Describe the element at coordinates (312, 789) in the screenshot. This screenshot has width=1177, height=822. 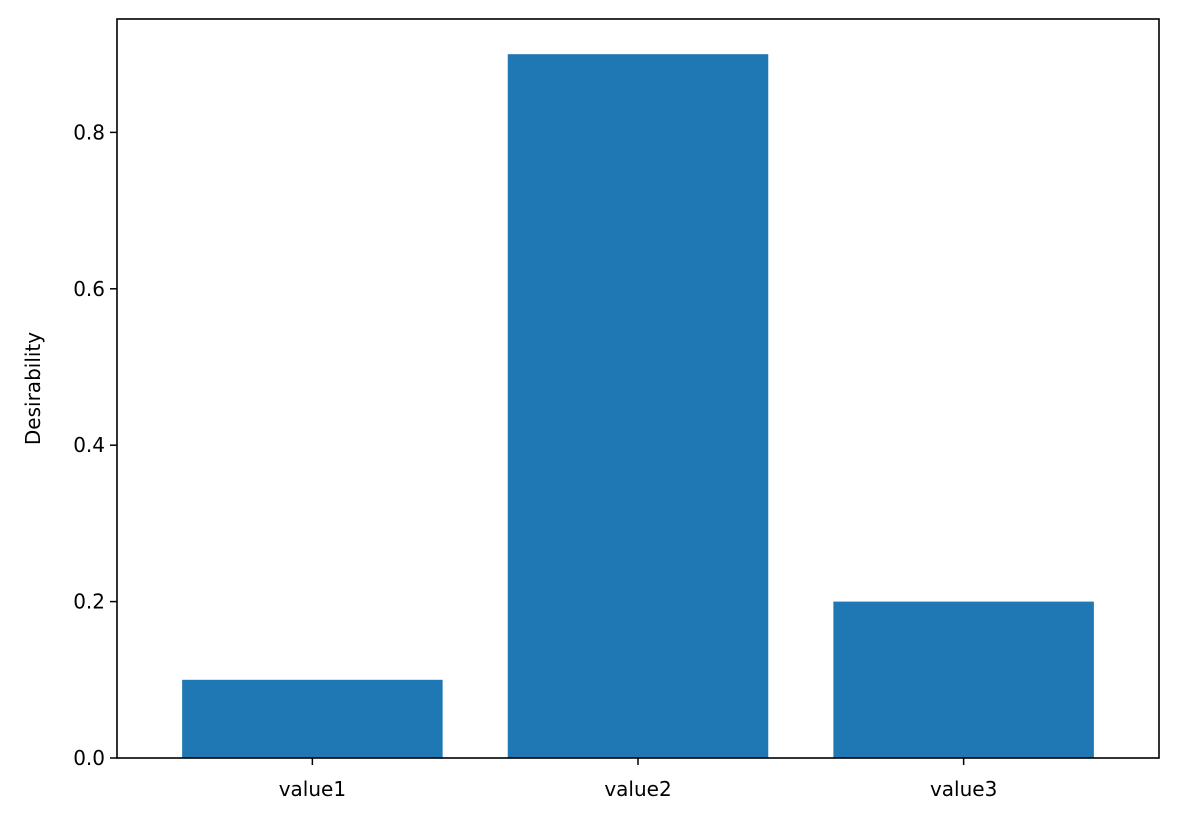
I see `x-tick-label: value1` at that location.